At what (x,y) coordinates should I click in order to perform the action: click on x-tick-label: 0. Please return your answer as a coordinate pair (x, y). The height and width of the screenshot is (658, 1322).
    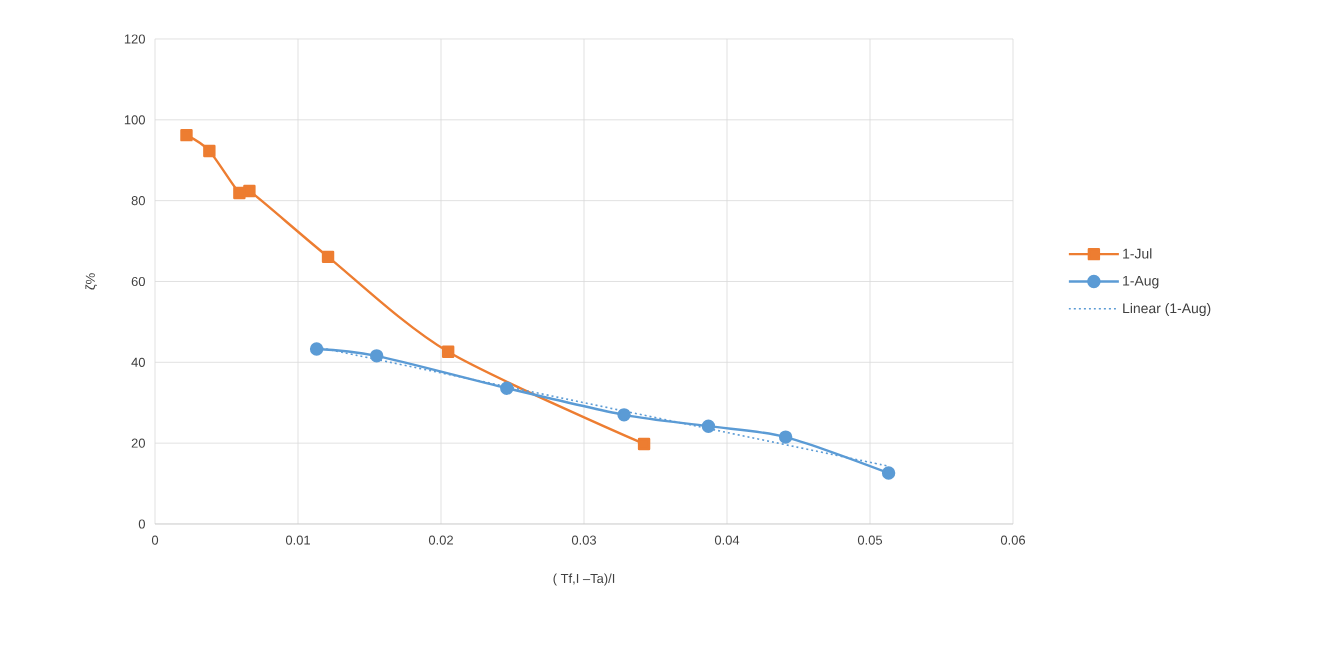
    Looking at the image, I should click on (155, 540).